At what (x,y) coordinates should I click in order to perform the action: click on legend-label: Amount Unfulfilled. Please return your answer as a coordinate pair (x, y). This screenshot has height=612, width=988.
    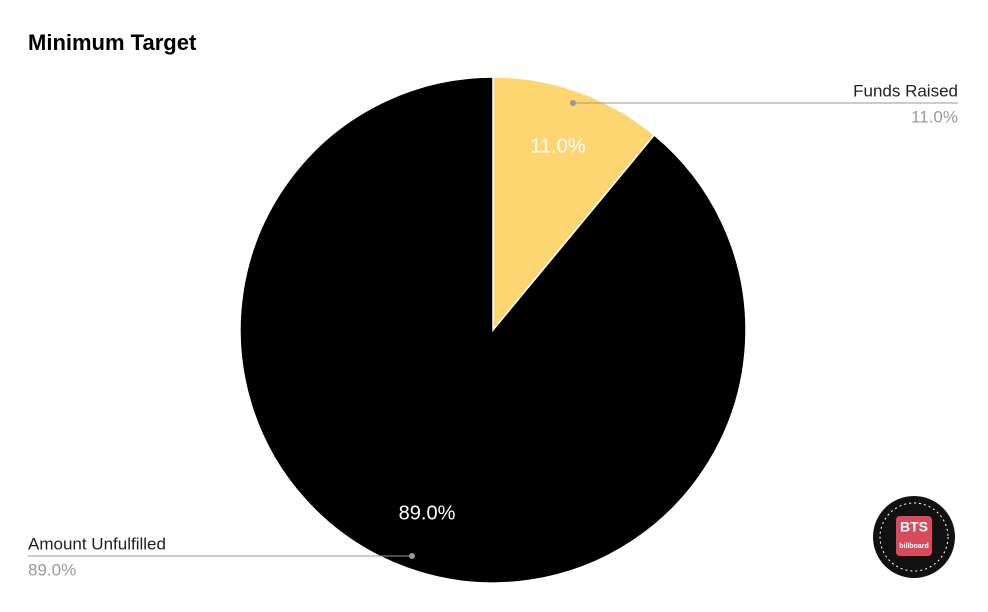
    Looking at the image, I should click on (97, 543).